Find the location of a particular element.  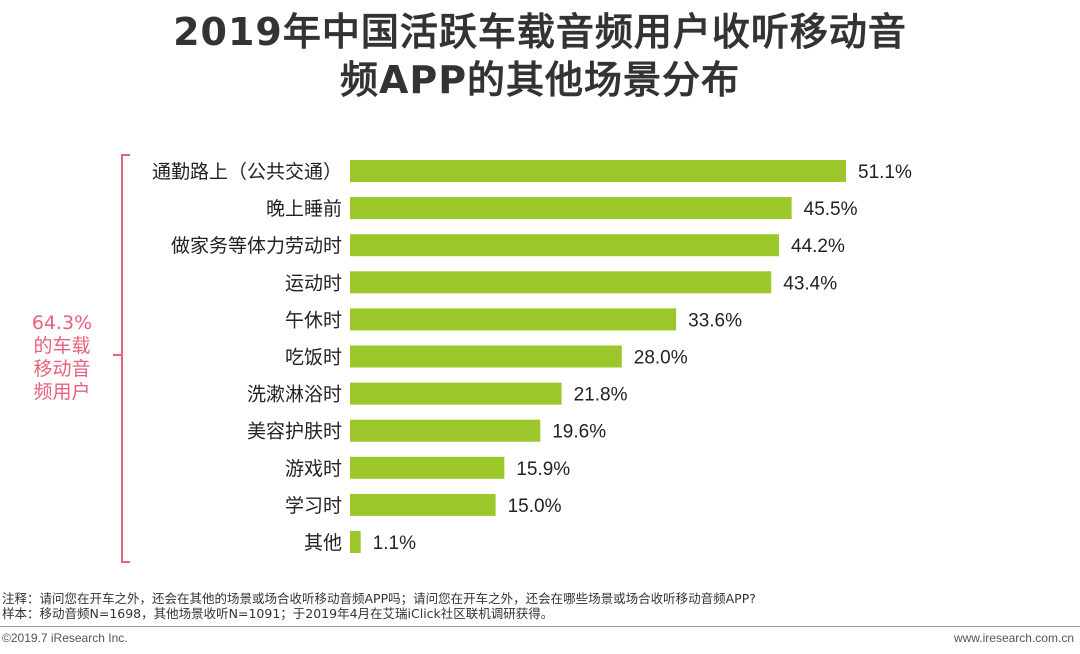

annotation-line-2: 的车载 is located at coordinates (62, 346).